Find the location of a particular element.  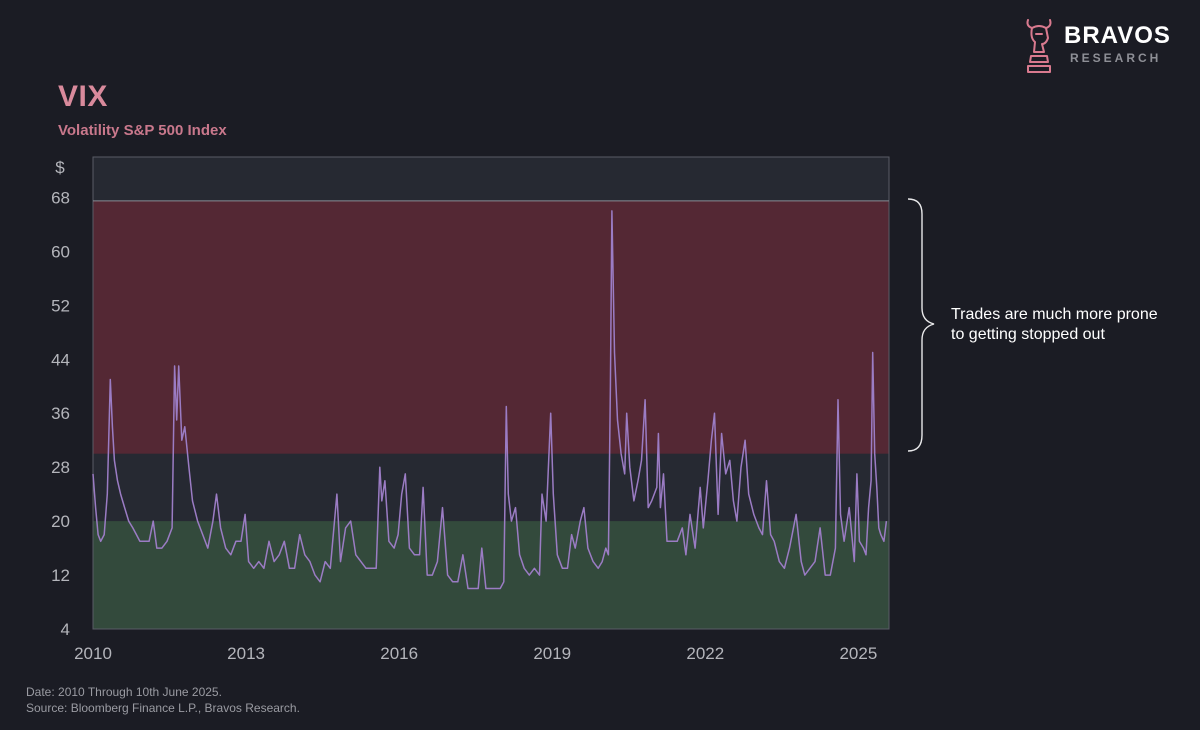

y-tick-label: 36 is located at coordinates (60, 413).